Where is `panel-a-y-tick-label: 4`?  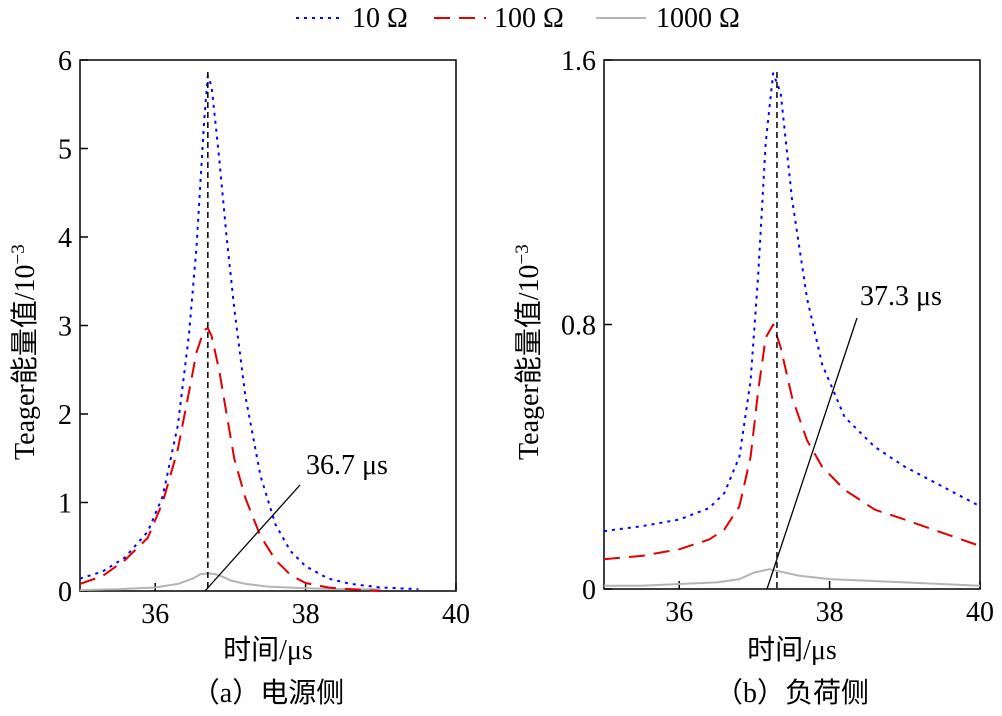
panel-a-y-tick-label: 4 is located at coordinates (65, 238).